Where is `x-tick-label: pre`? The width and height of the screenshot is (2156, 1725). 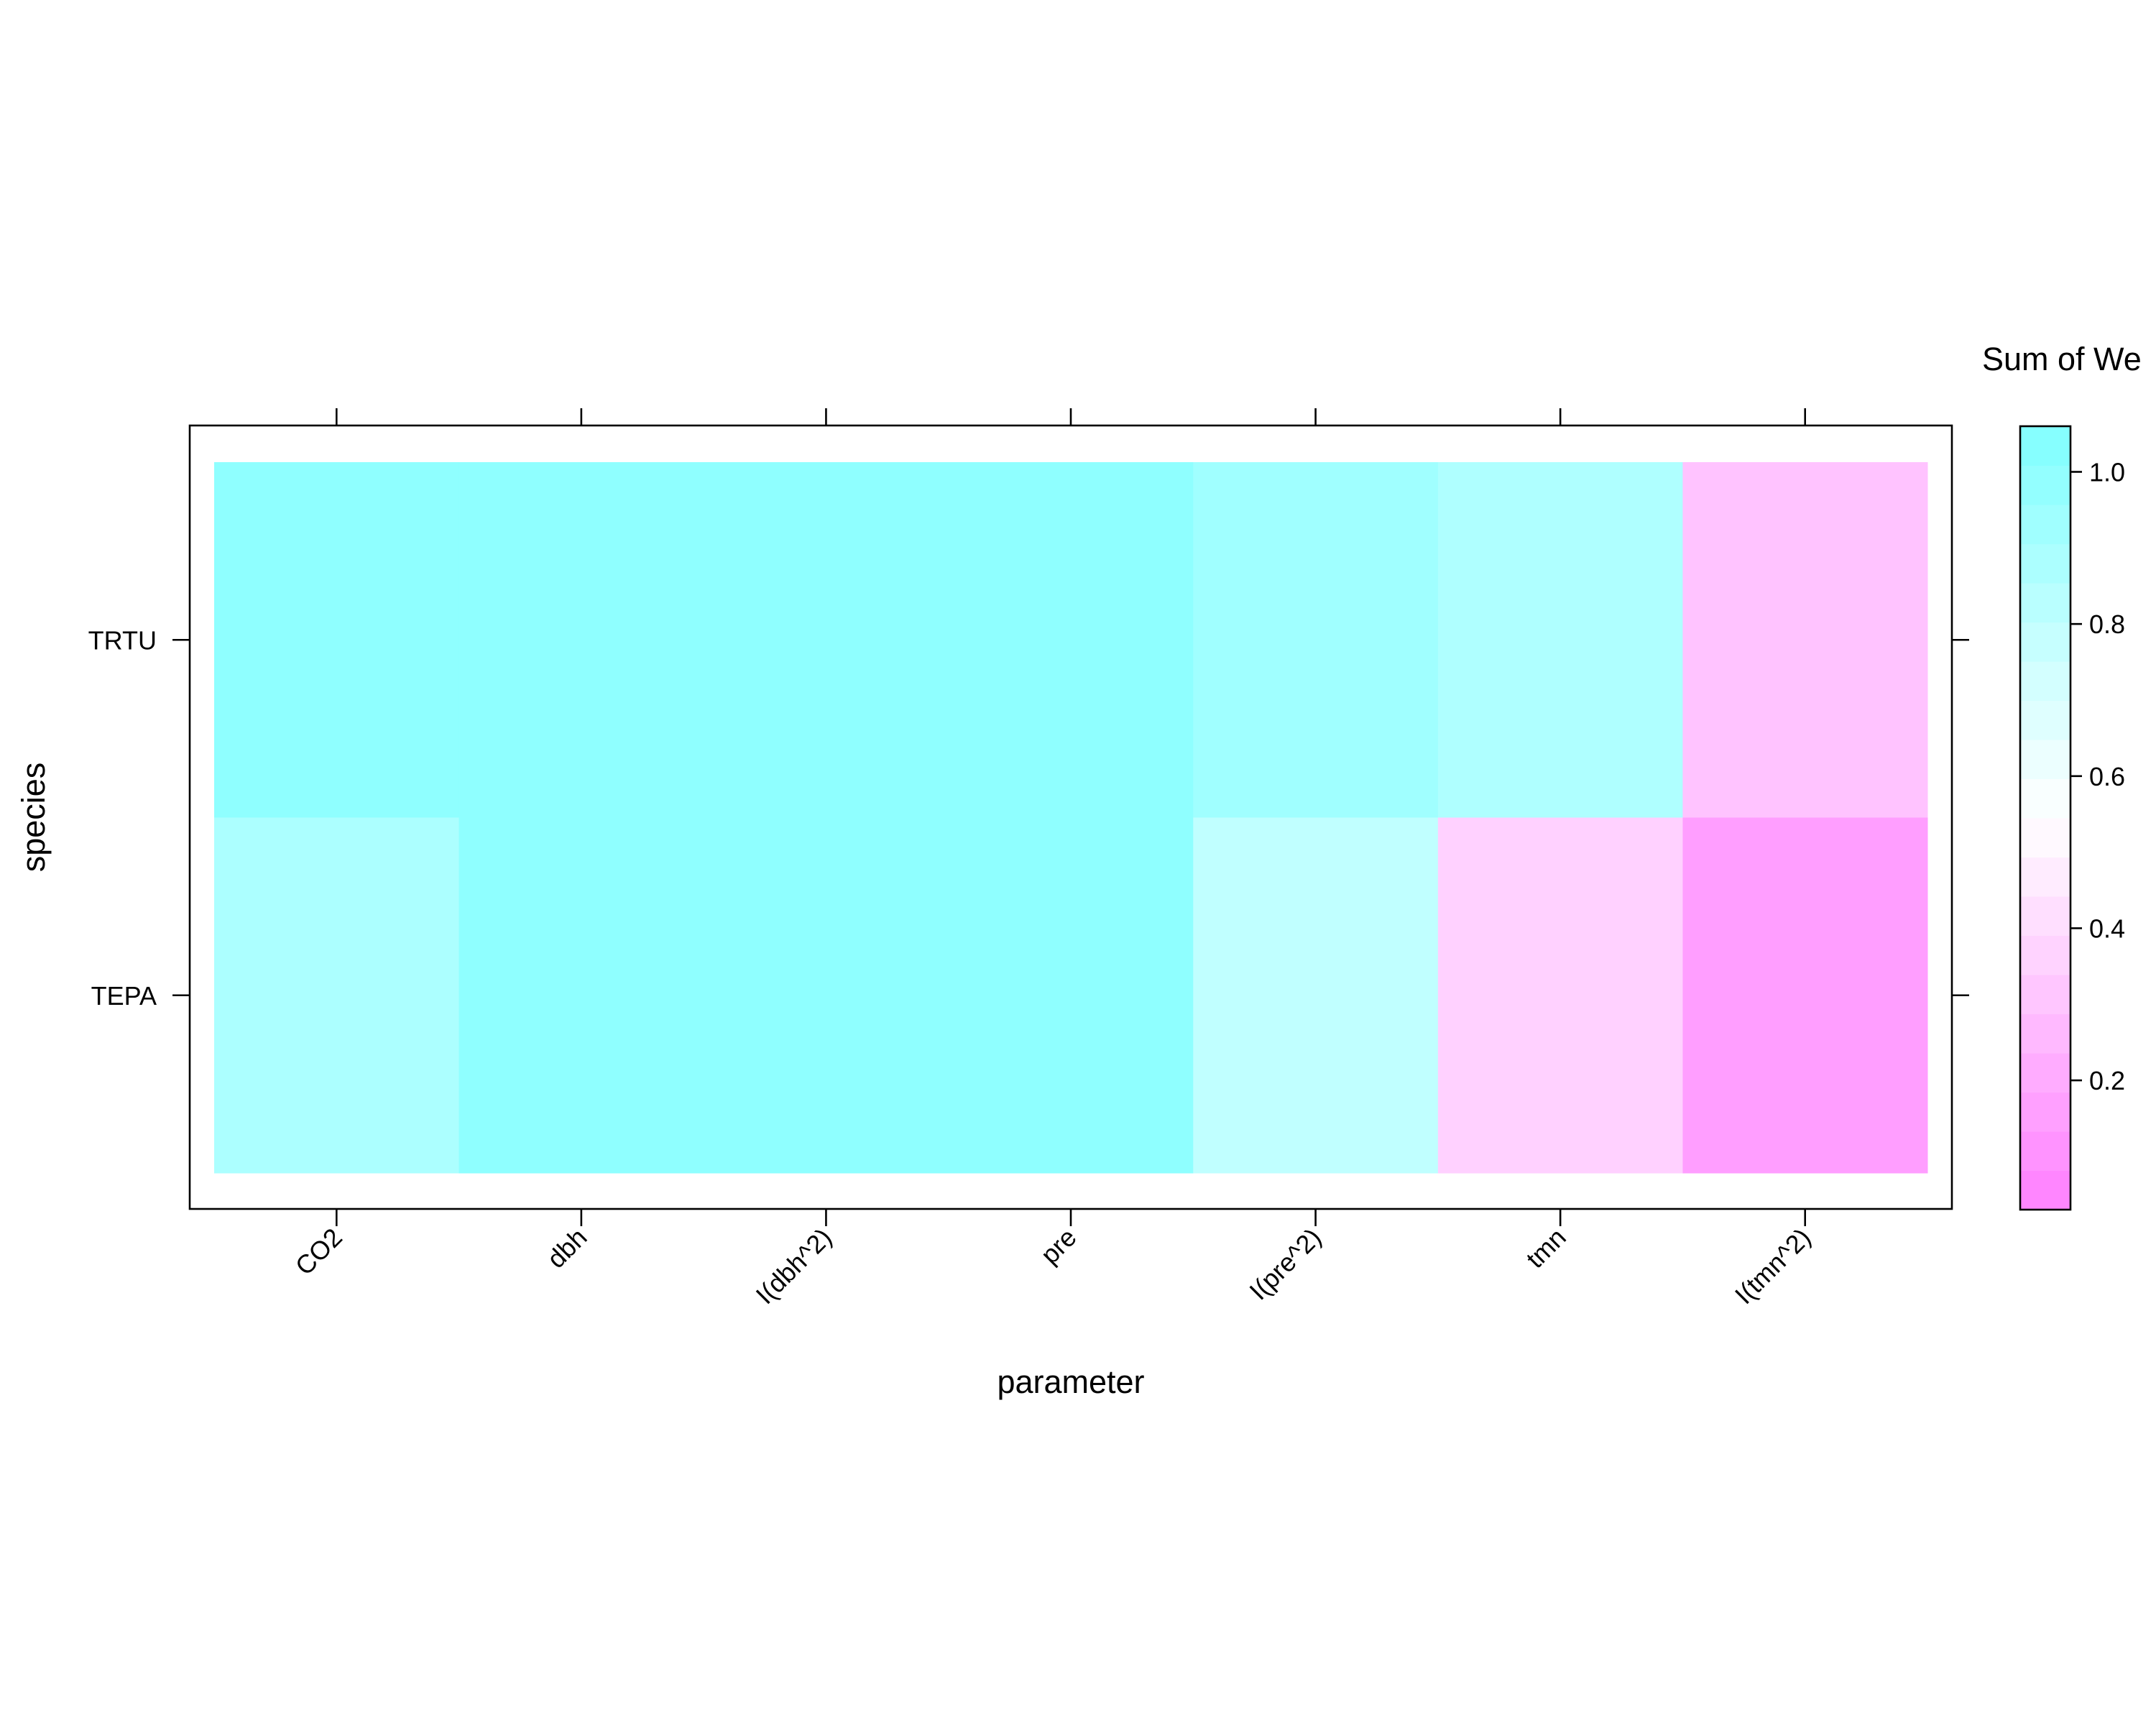
x-tick-label: pre is located at coordinates (1058, 1246).